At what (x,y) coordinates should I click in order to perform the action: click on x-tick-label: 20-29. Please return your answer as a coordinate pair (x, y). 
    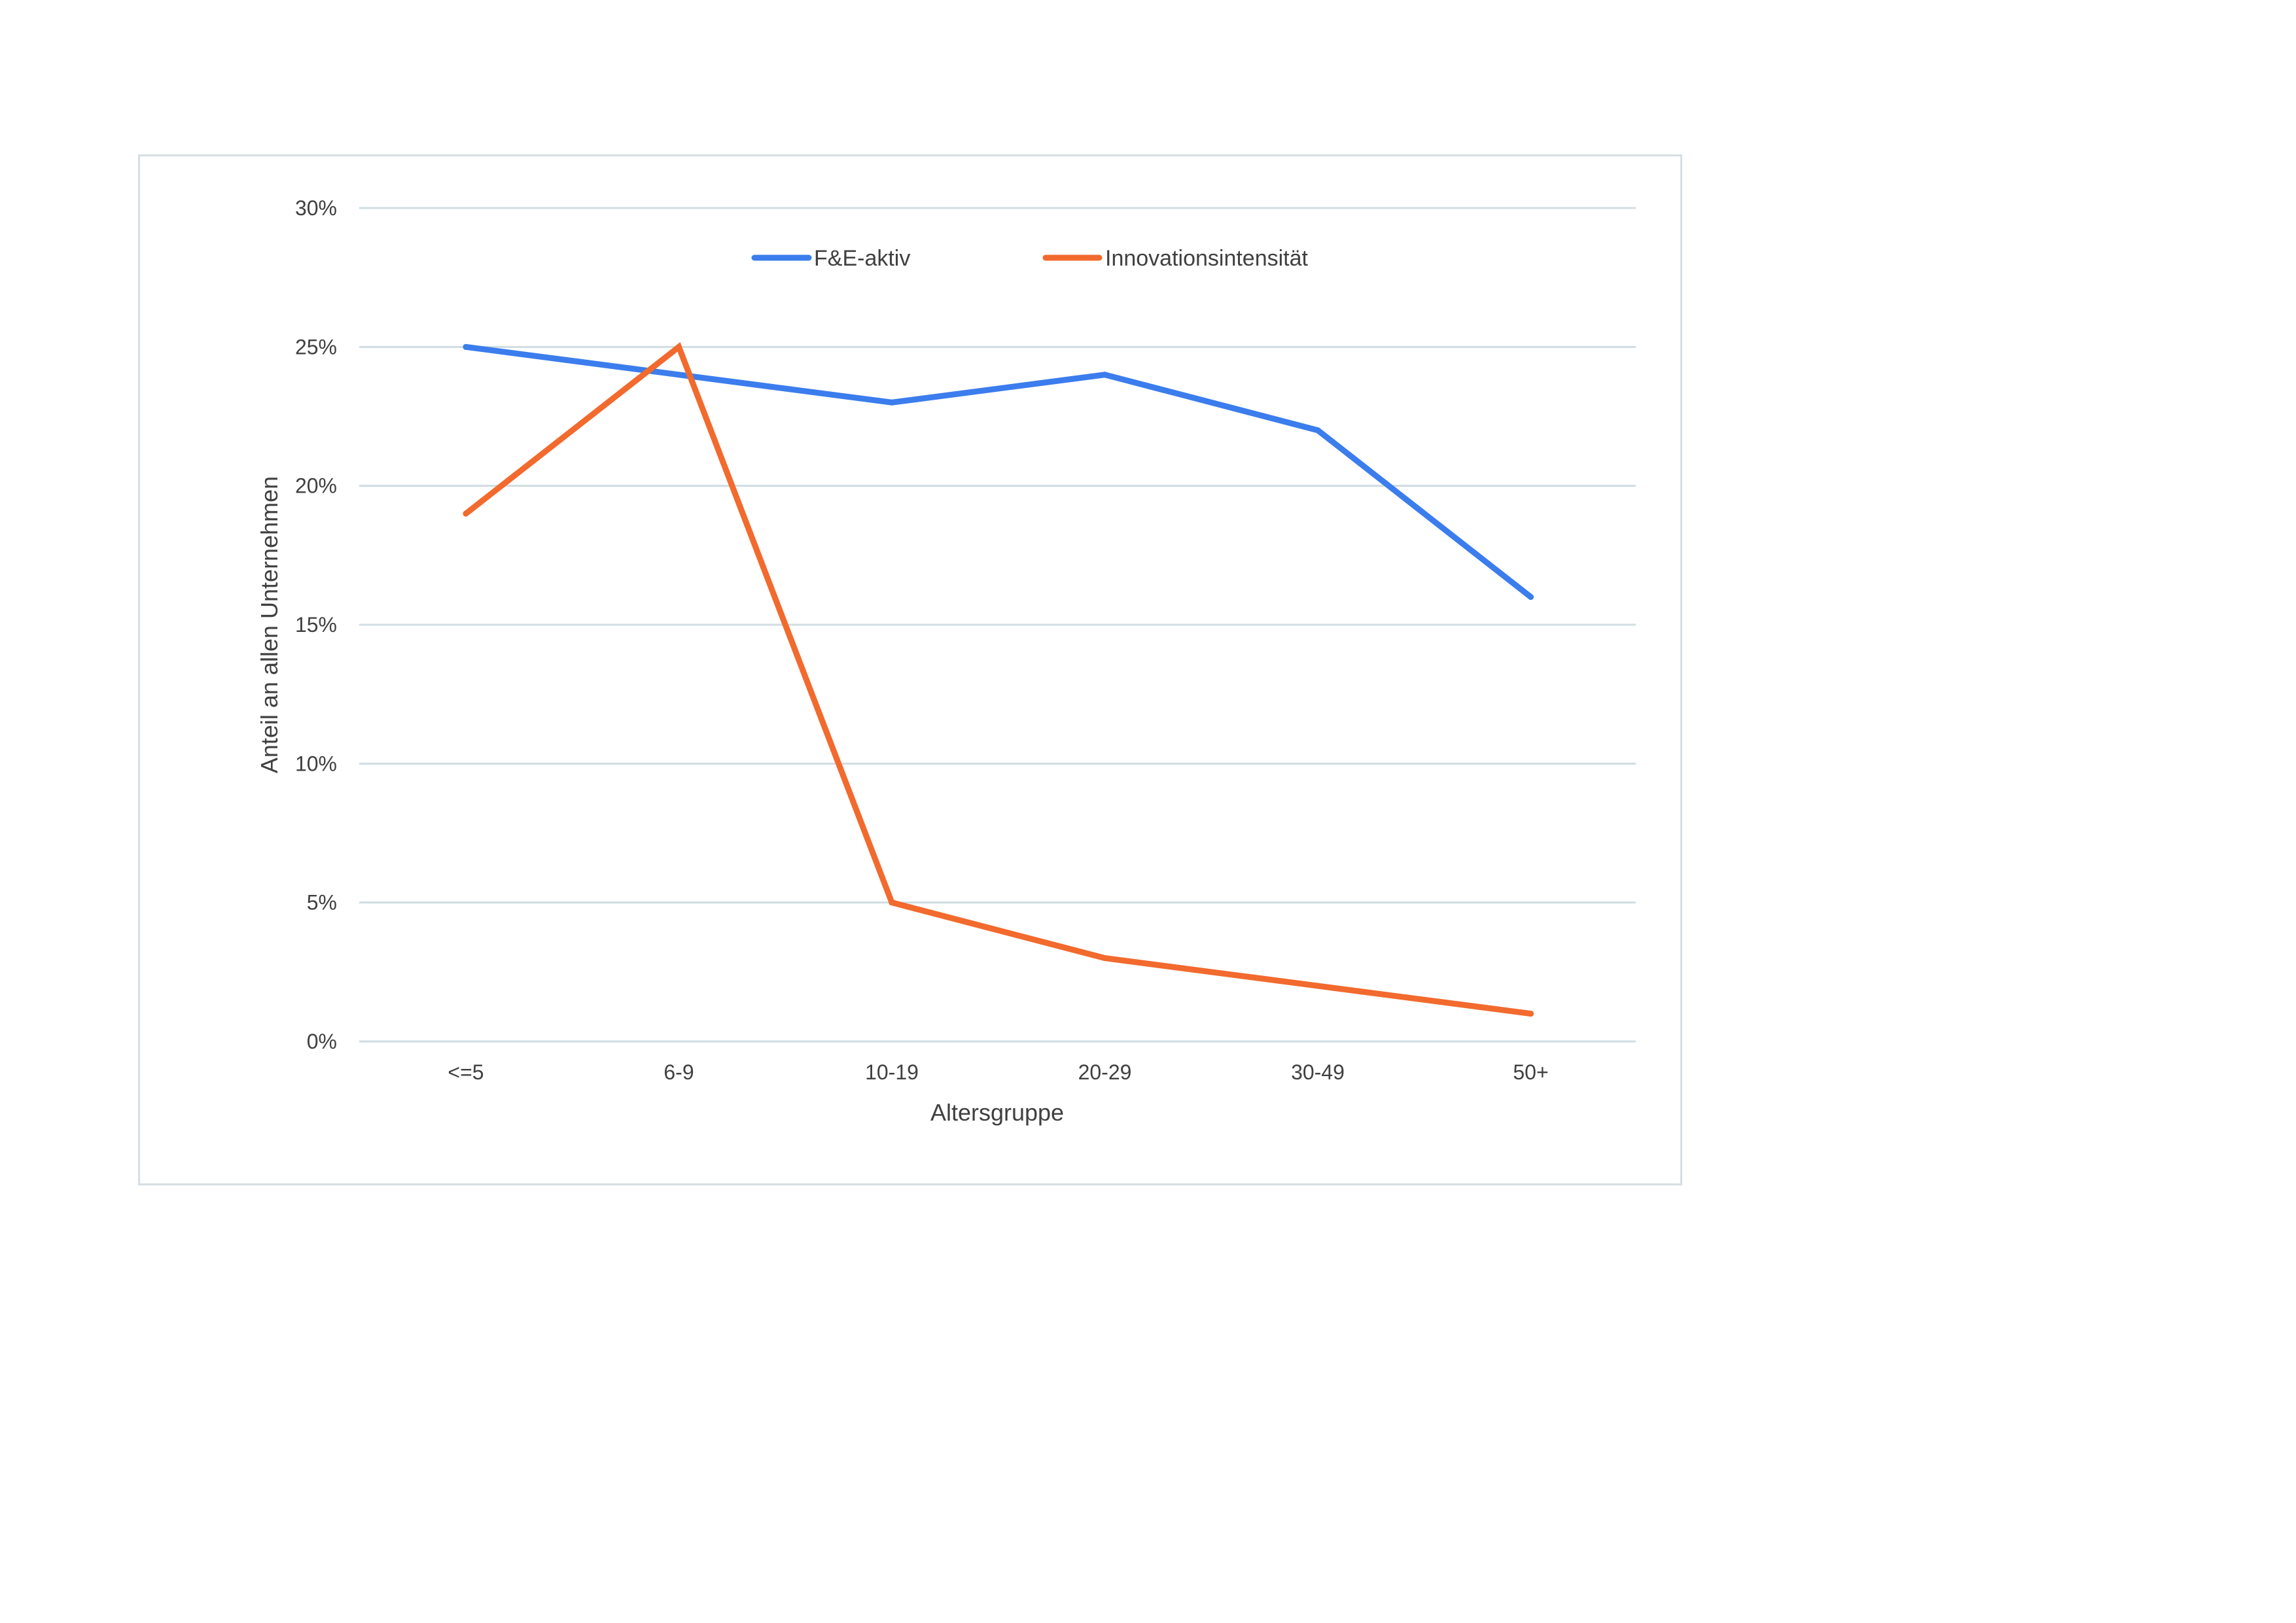
    Looking at the image, I should click on (1105, 1072).